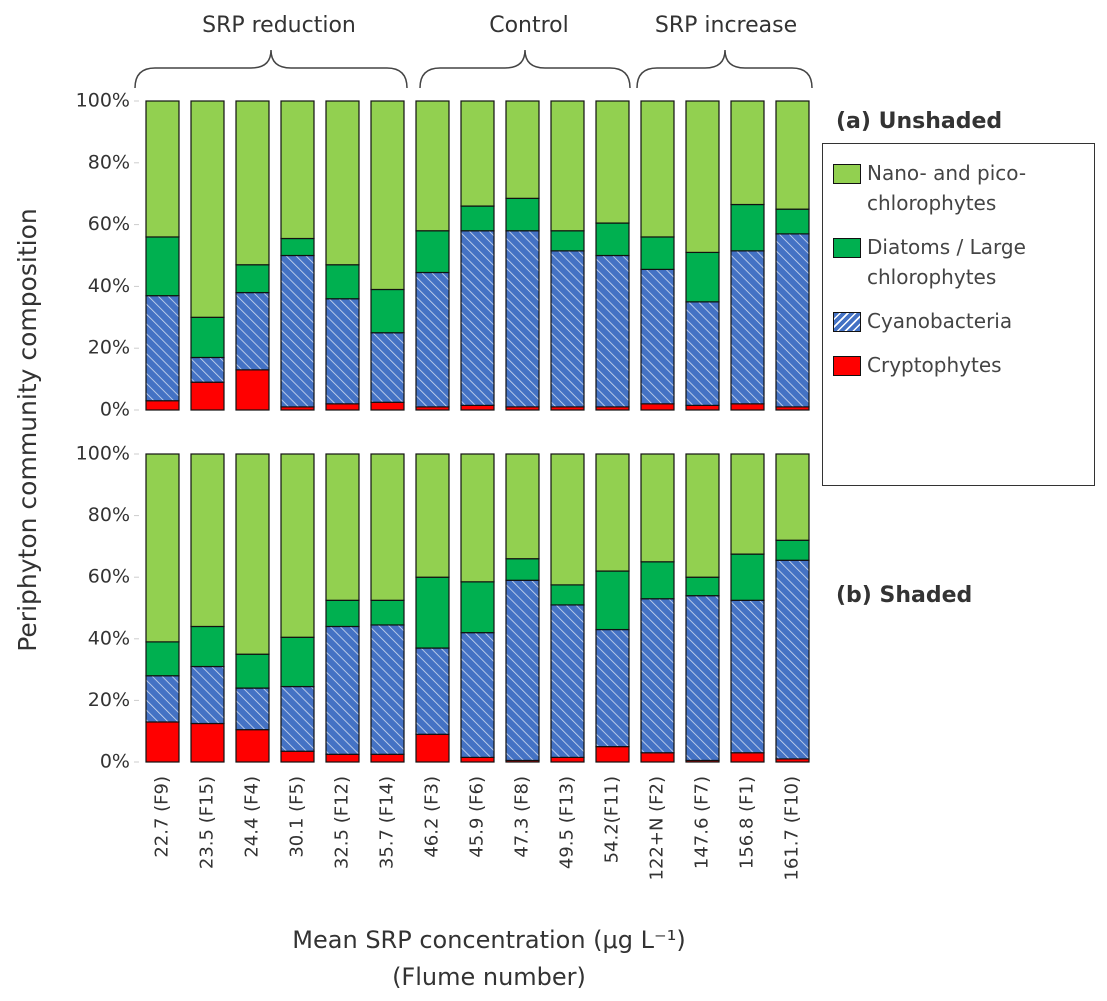 The height and width of the screenshot is (1001, 1107). What do you see at coordinates (109, 162) in the screenshot?
I see `y-tick-label: 80%` at bounding box center [109, 162].